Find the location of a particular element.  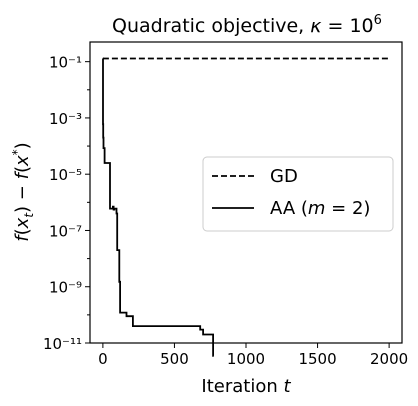

y-tick-label: 10⁻³ is located at coordinates (65, 119).